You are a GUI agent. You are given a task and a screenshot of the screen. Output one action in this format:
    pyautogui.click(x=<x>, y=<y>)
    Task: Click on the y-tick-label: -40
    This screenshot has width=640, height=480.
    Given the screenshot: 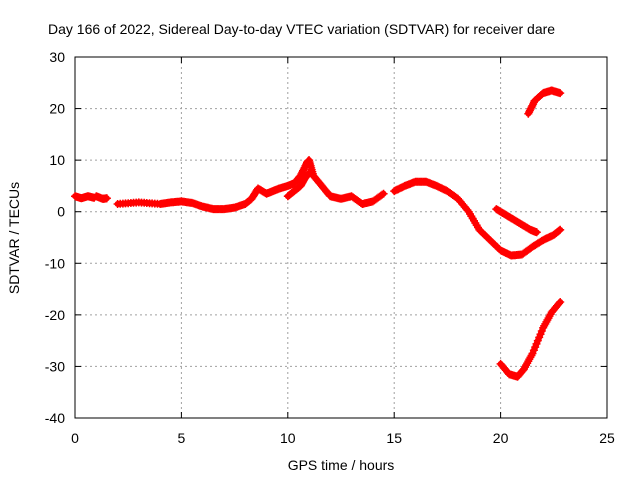 What is the action you would take?
    pyautogui.click(x=55, y=418)
    